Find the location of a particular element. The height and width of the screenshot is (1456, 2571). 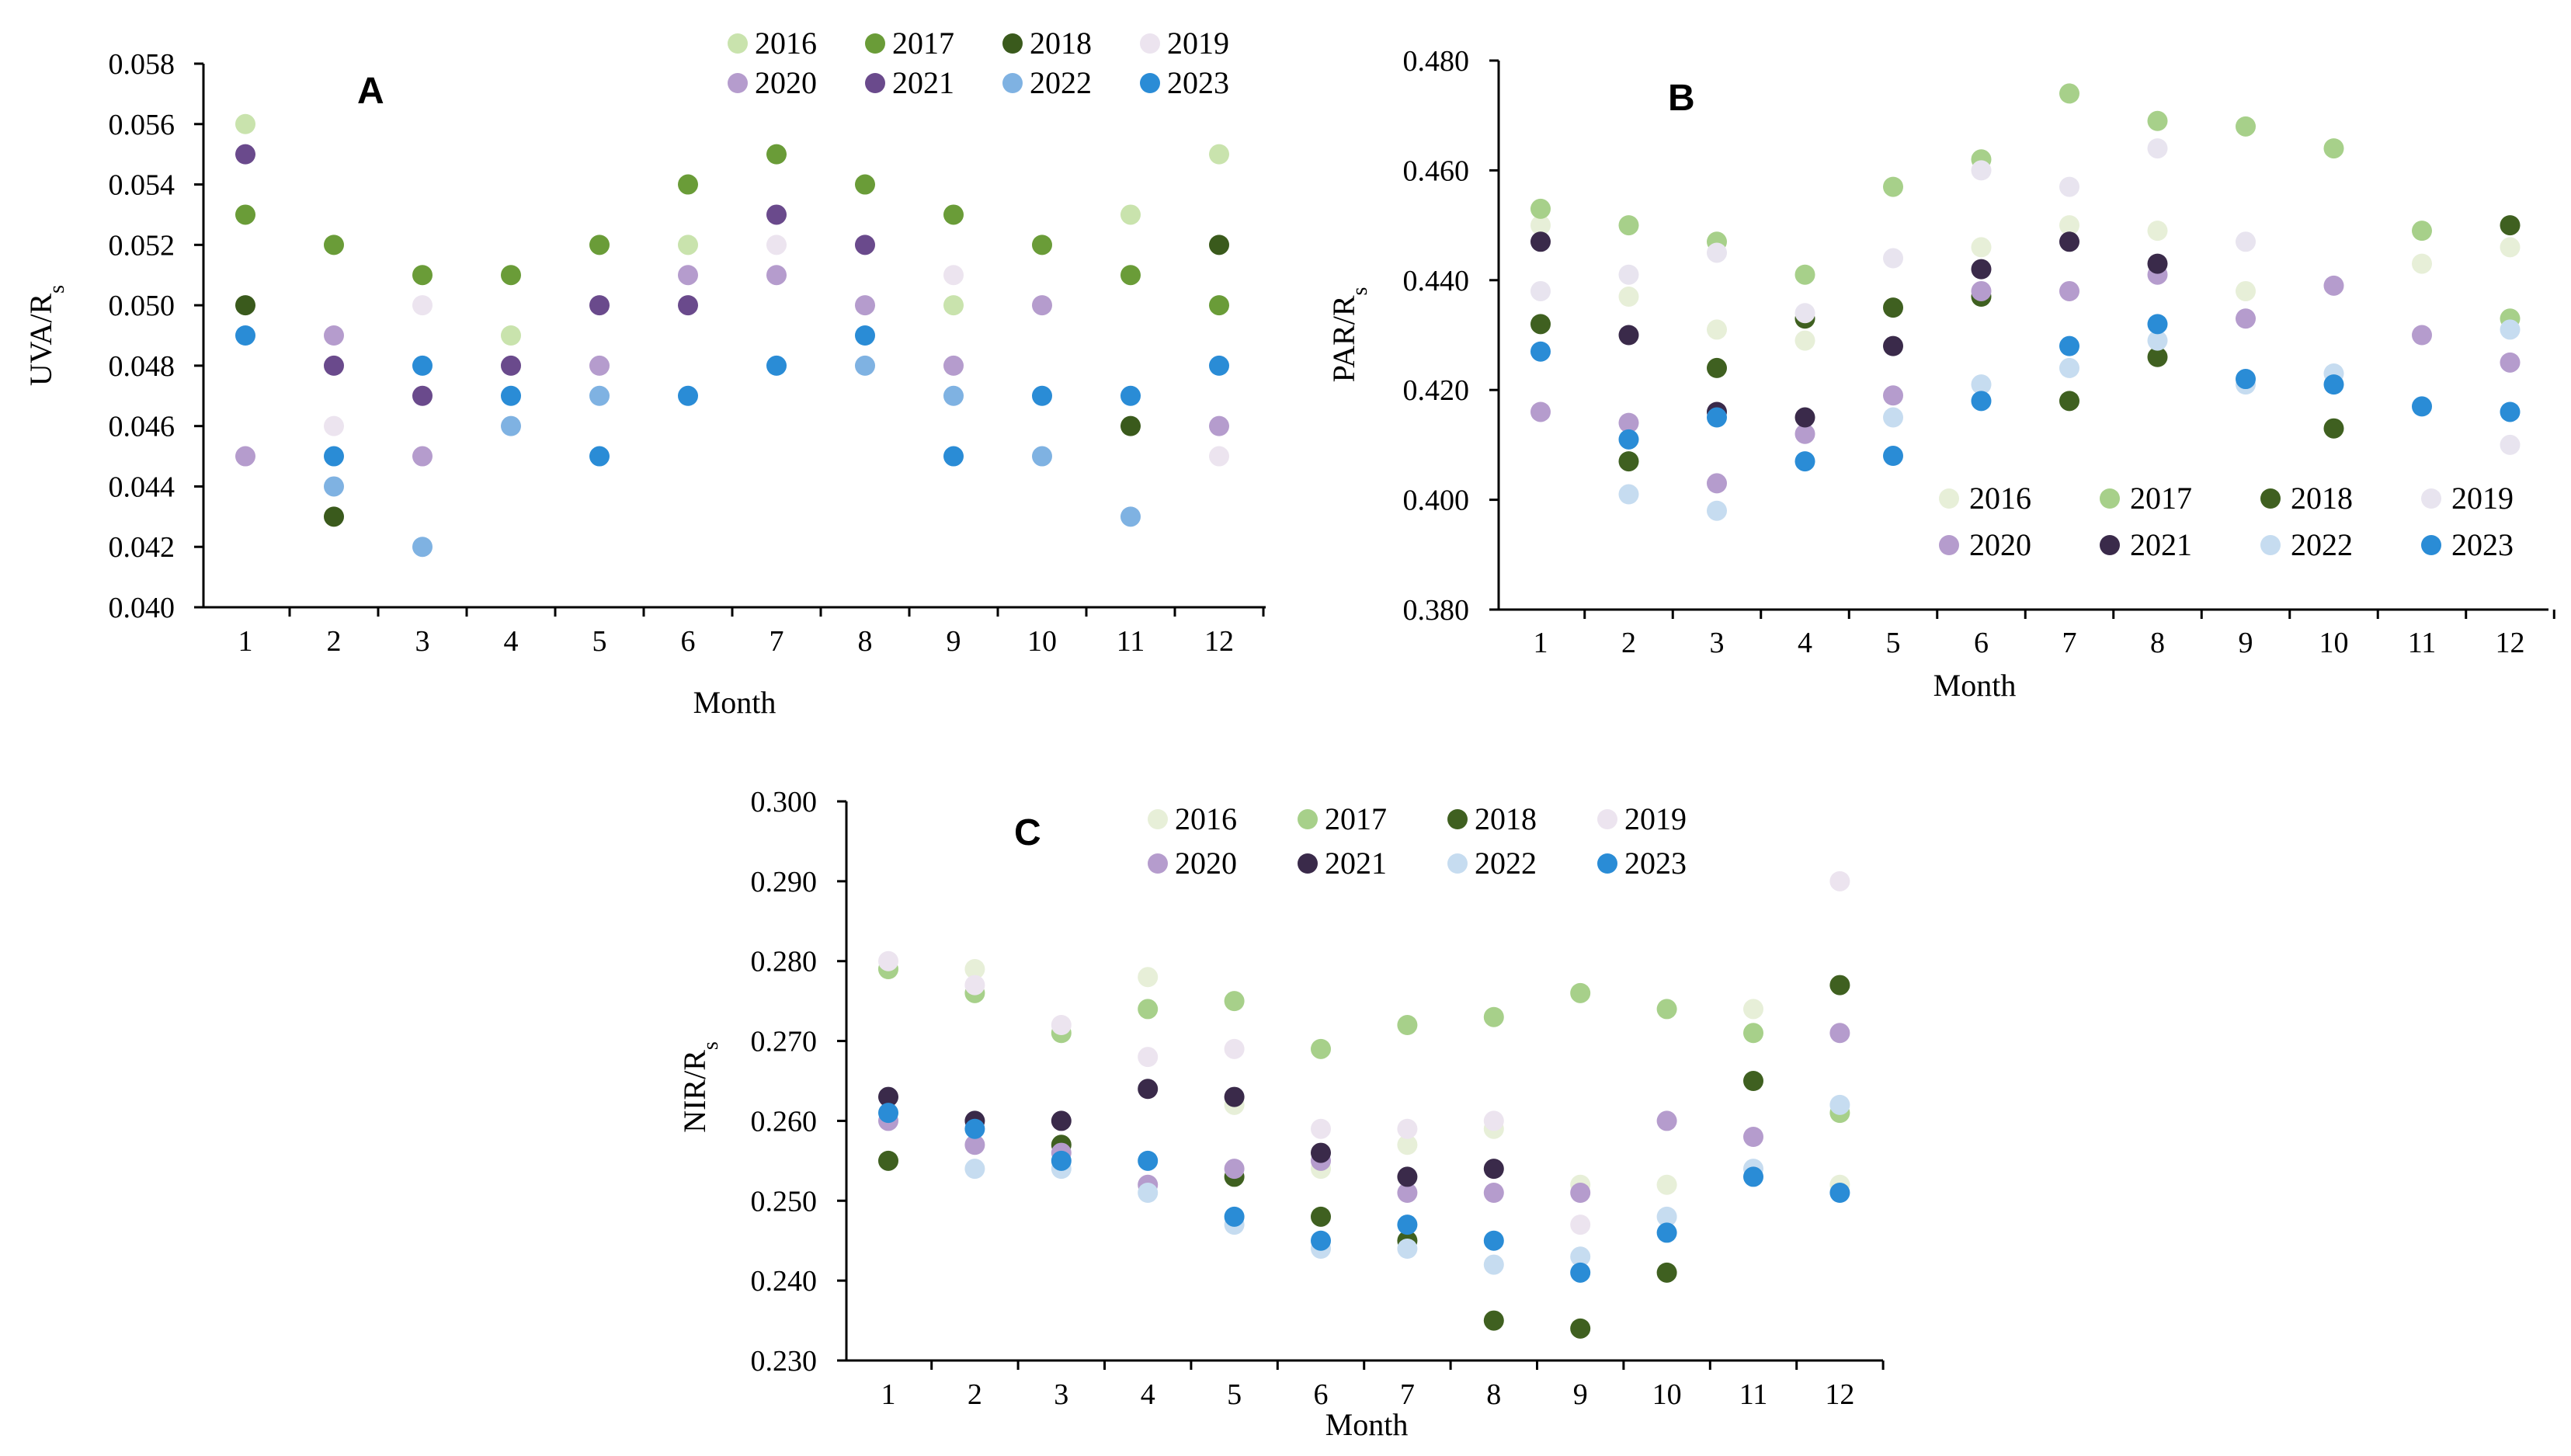

panel-a-point-2017-m6 is located at coordinates (688, 184).